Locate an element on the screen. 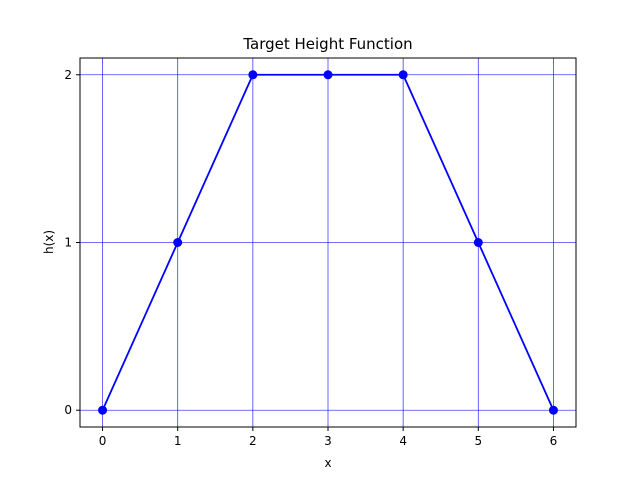 The width and height of the screenshot is (640, 480). x-tick-label: 3 is located at coordinates (328, 441).